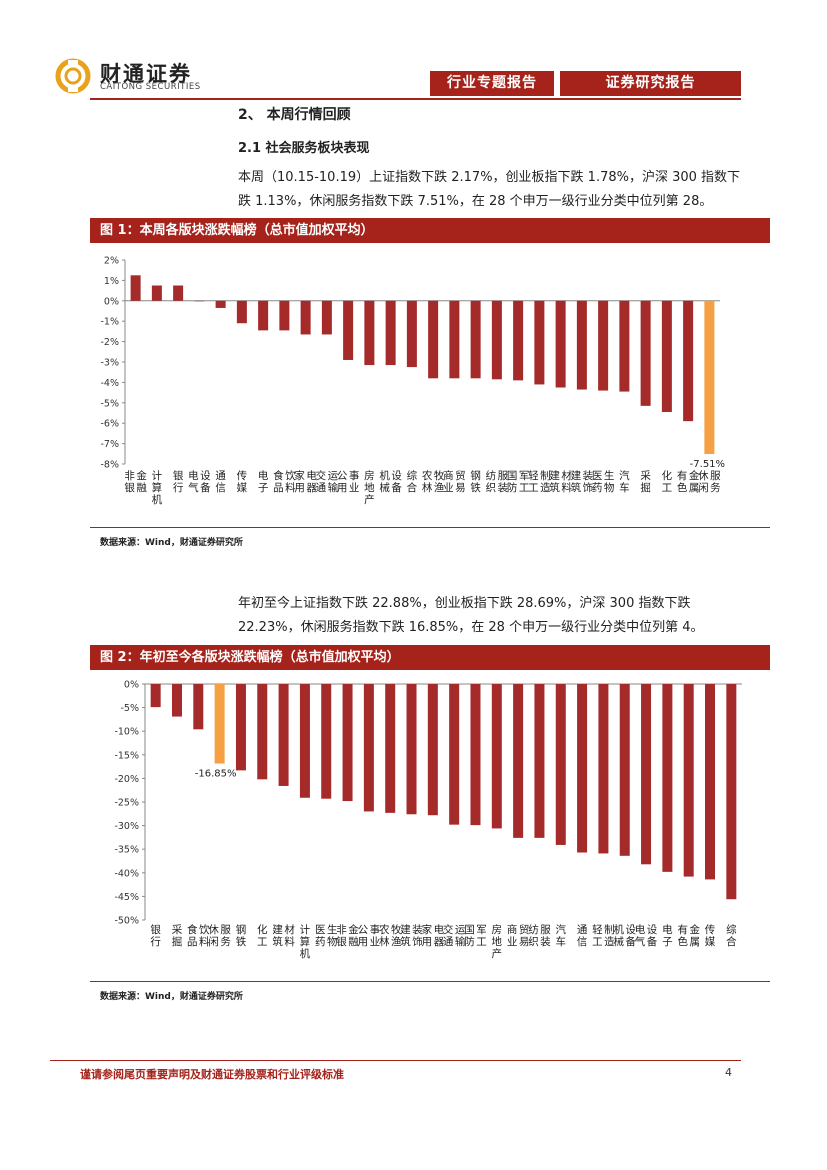  I want to click on x-tick-label: 钢铁, so click(475, 481).